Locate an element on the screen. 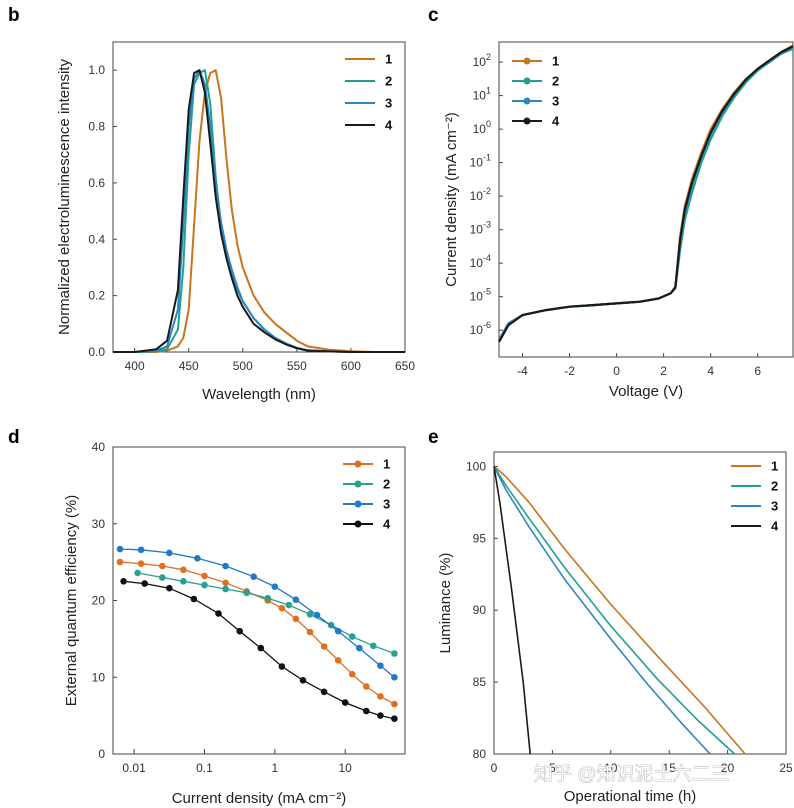 The width and height of the screenshot is (794, 808). panel-c-x-tick-label: 4 is located at coordinates (710, 371).